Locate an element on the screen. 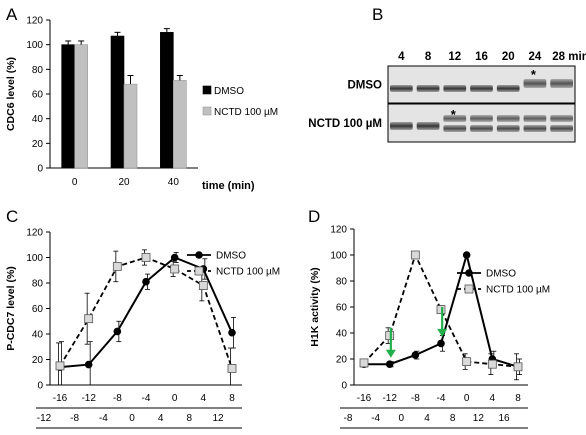 This screenshot has height=435, width=586. time-label: 24 is located at coordinates (535, 57).